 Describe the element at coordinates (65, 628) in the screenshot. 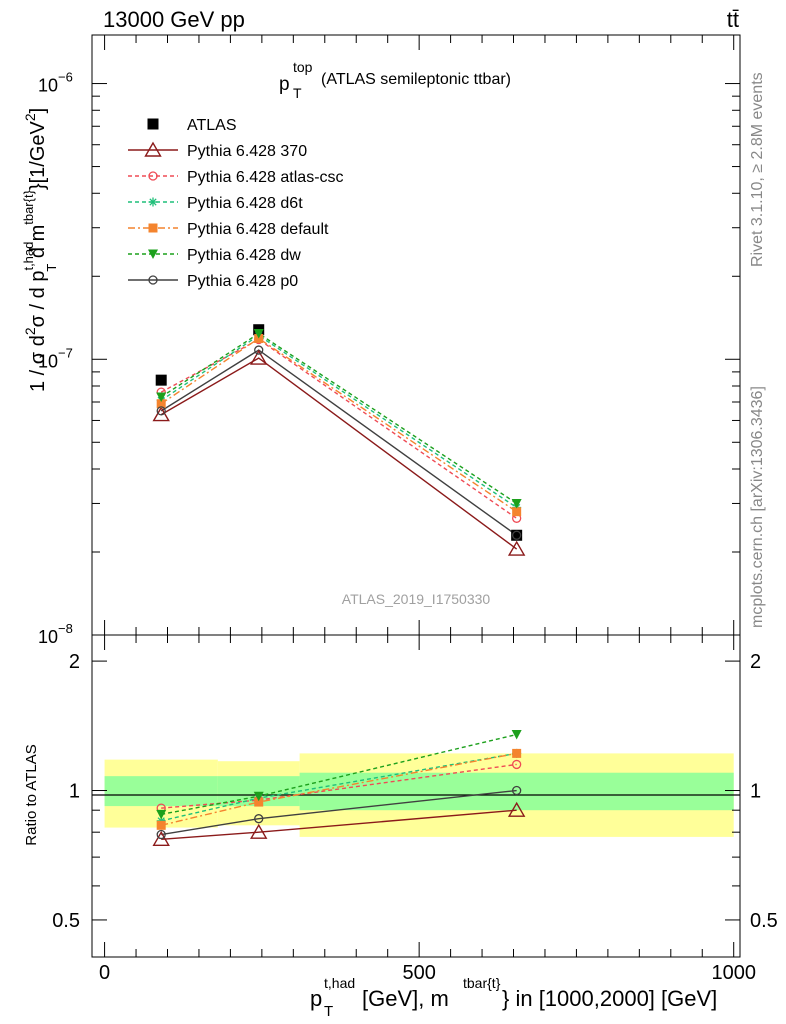

I see `tick-exponent: −8` at that location.